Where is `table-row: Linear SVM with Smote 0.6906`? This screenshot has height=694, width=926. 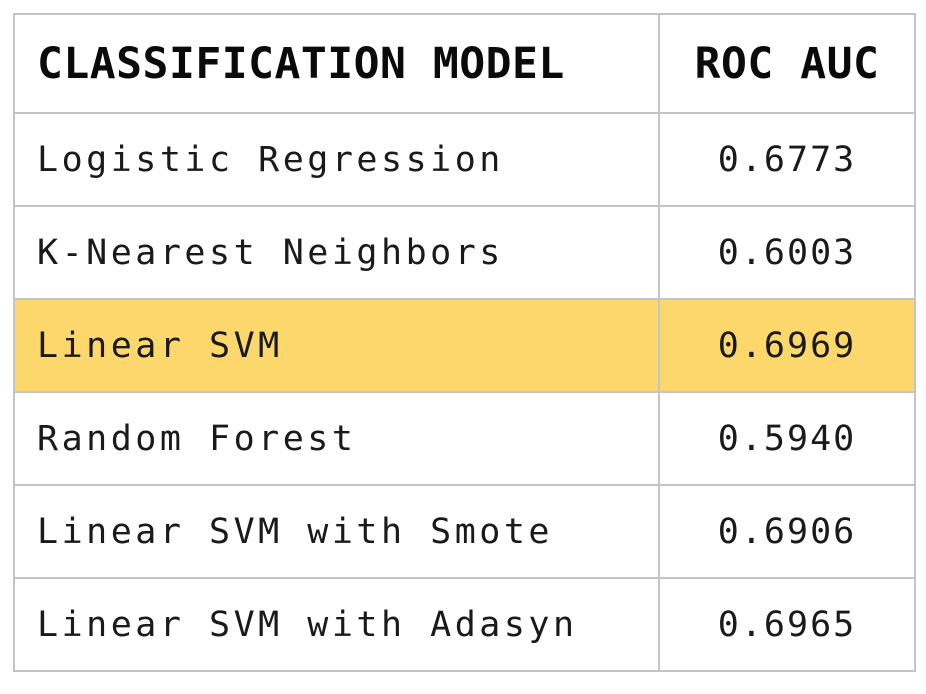 table-row: Linear SVM with Smote 0.6906 is located at coordinates (464, 531).